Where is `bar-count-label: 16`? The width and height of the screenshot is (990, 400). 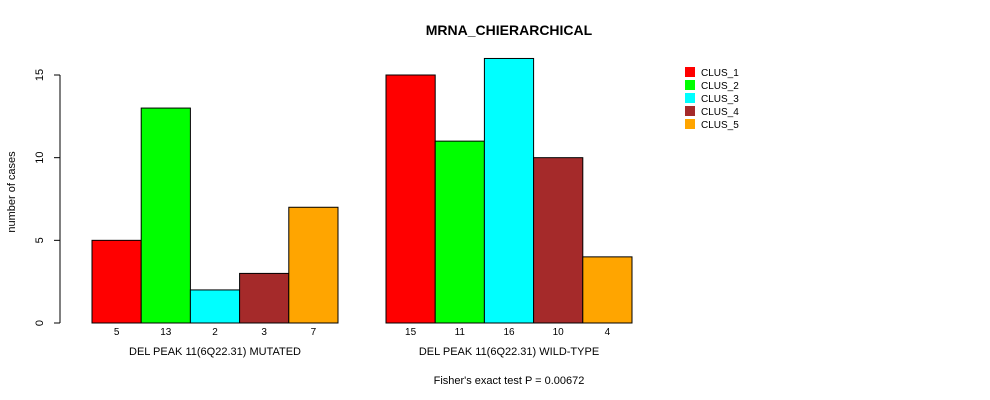 bar-count-label: 16 is located at coordinates (509, 332).